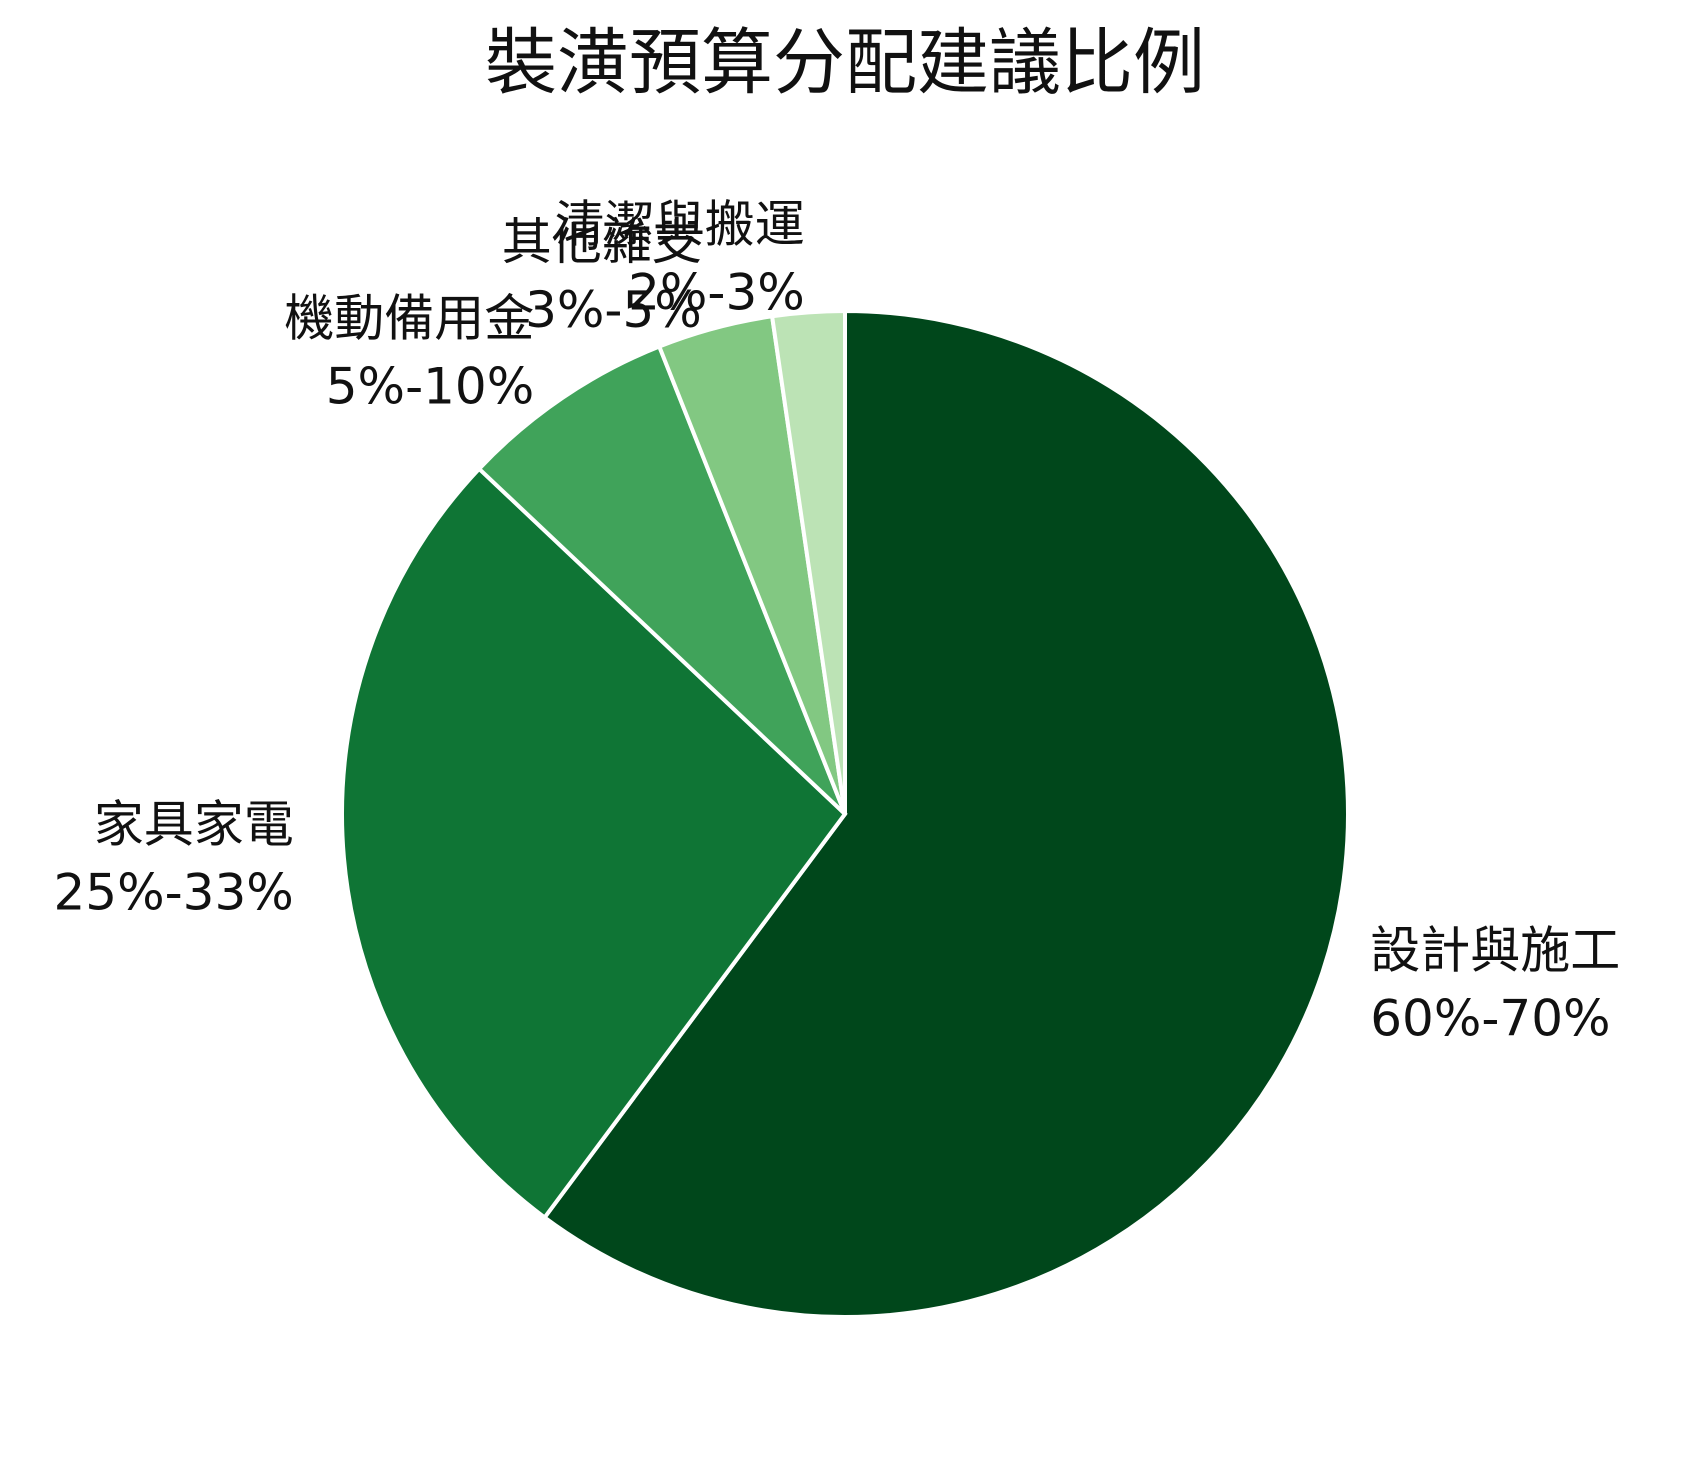 The width and height of the screenshot is (1682, 1468). I want to click on slice-value-label: 5%-10%, so click(430, 387).